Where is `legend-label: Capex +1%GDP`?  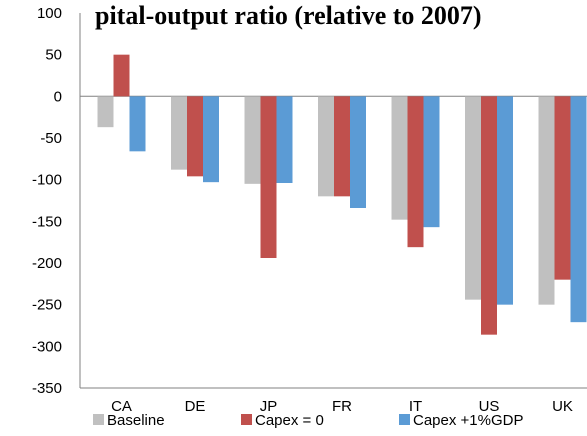 legend-label: Capex +1%GDP is located at coordinates (468, 420).